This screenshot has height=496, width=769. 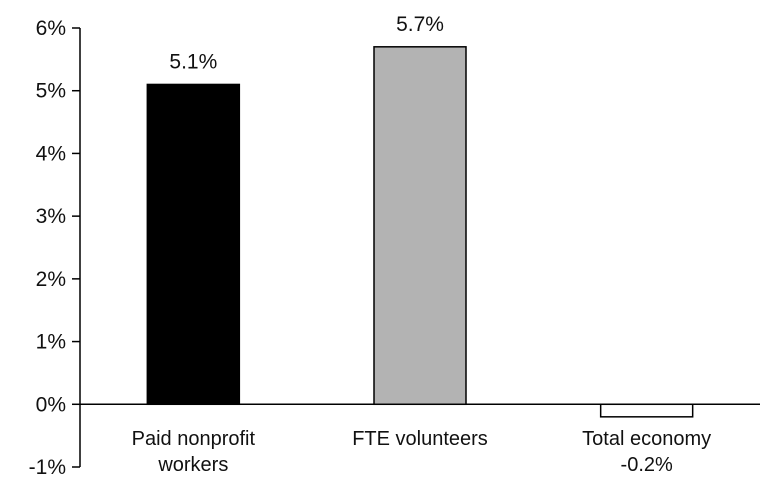 I want to click on x-category-label: workers, so click(x=192, y=465).